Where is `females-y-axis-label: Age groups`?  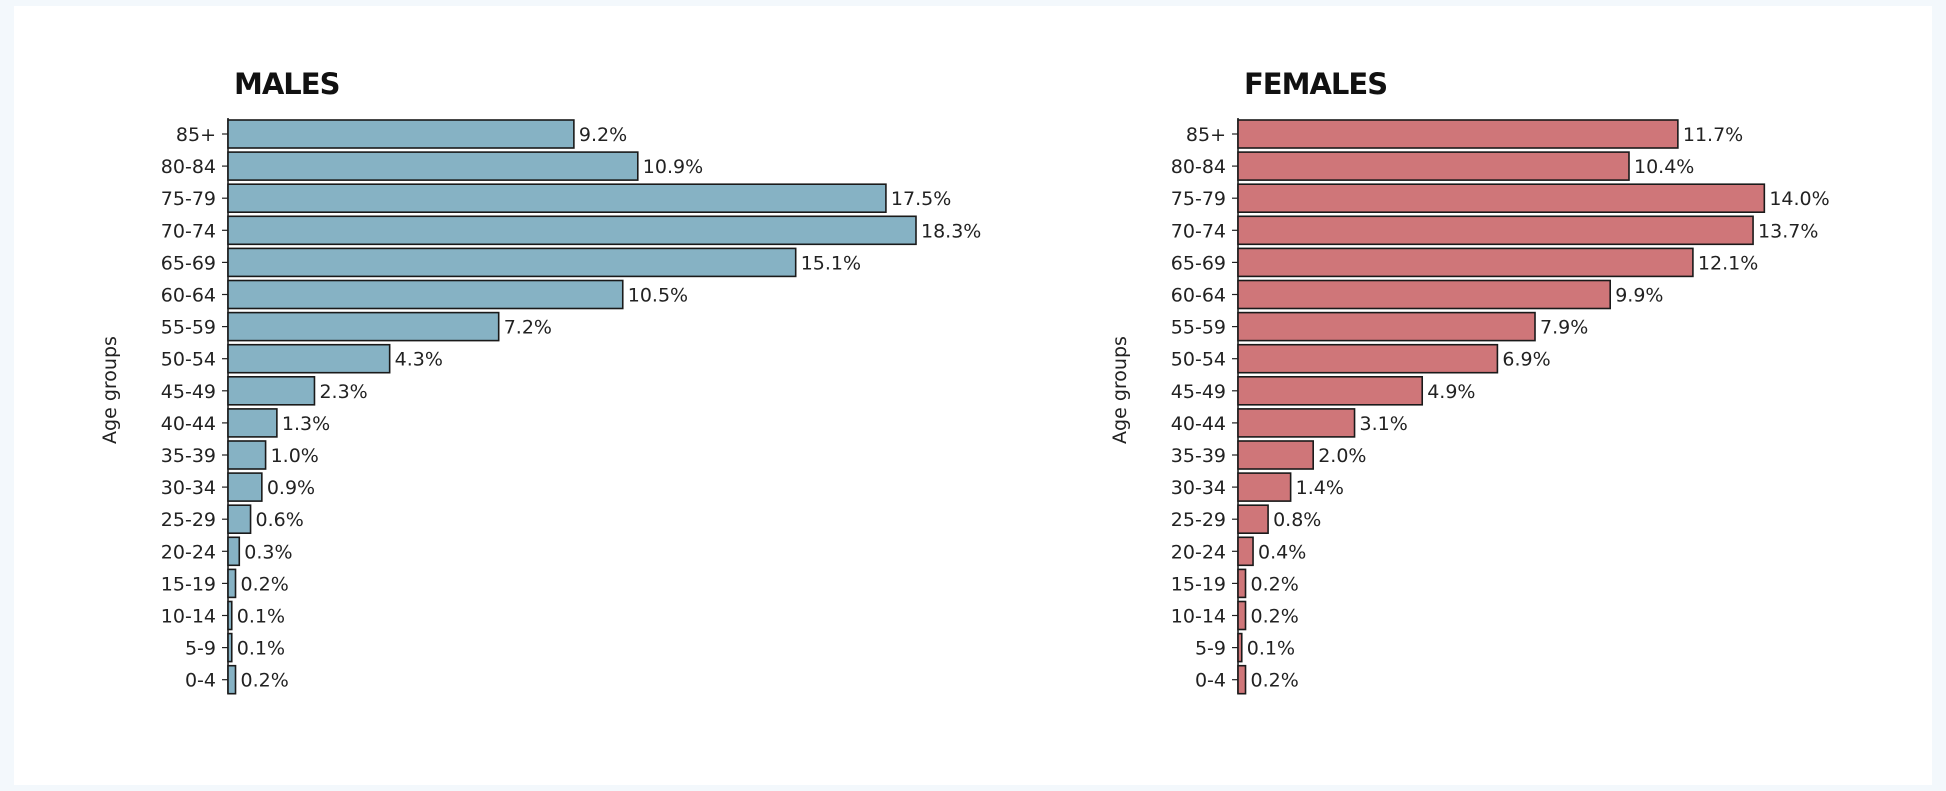
females-y-axis-label: Age groups is located at coordinates (1120, 390).